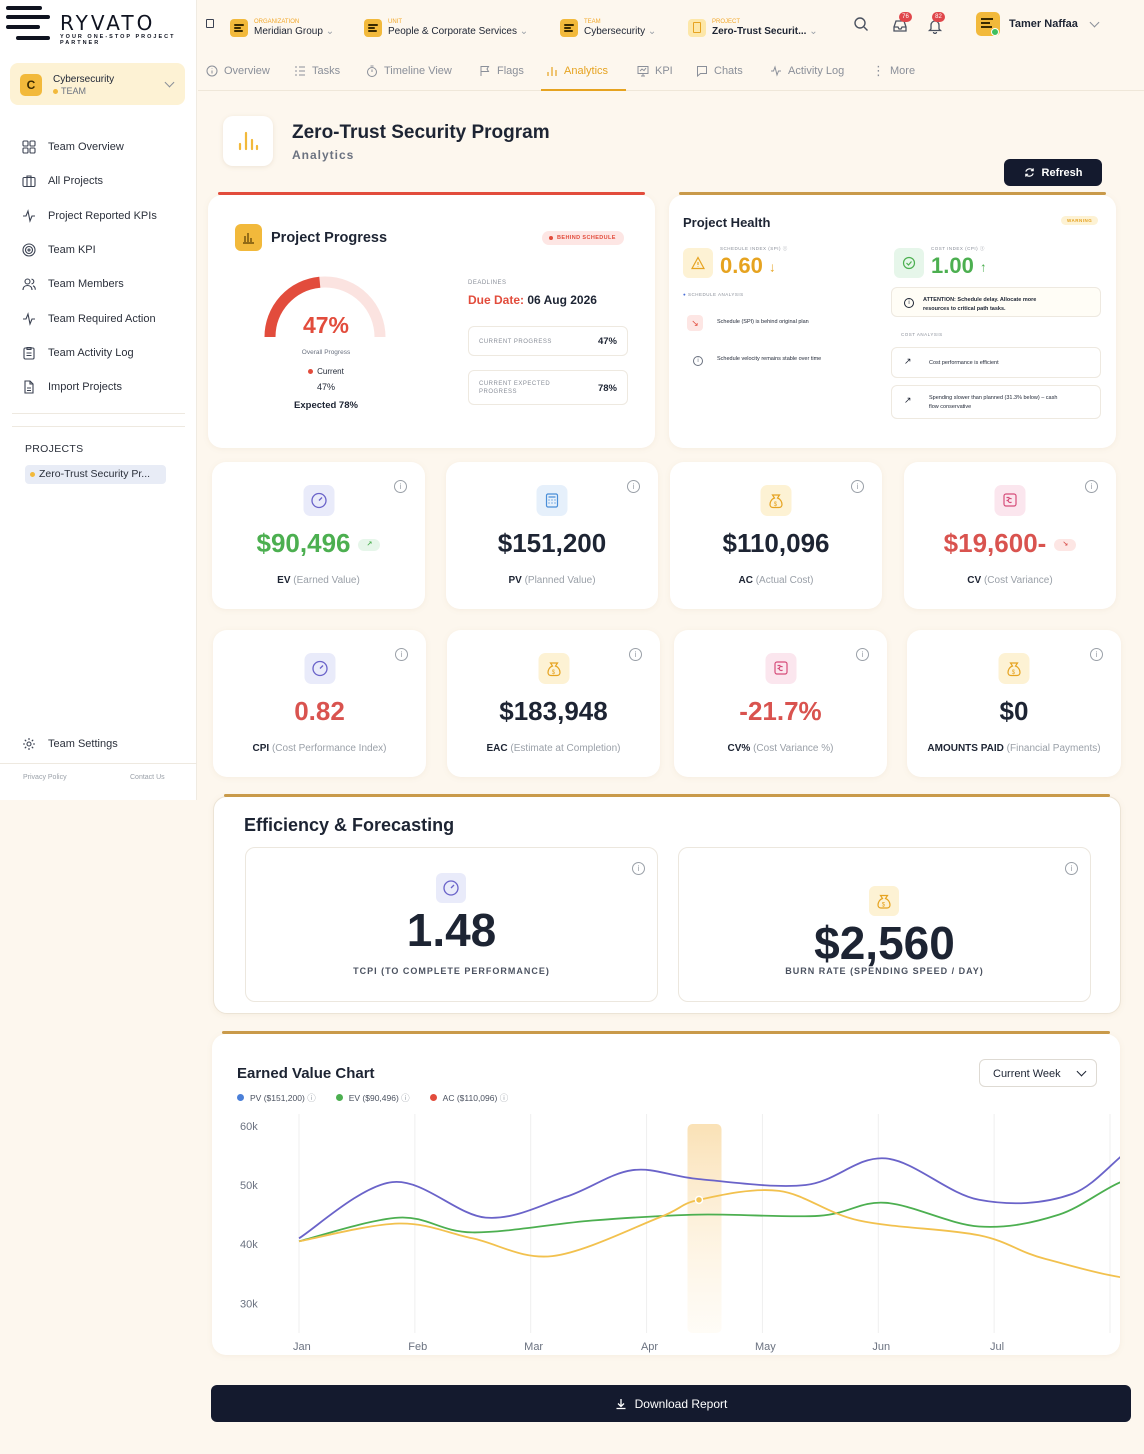 Image resolution: width=1144 pixels, height=1454 pixels. Describe the element at coordinates (515, 342) in the screenshot. I see `row-label: CURRENT PROGRESS` at that location.